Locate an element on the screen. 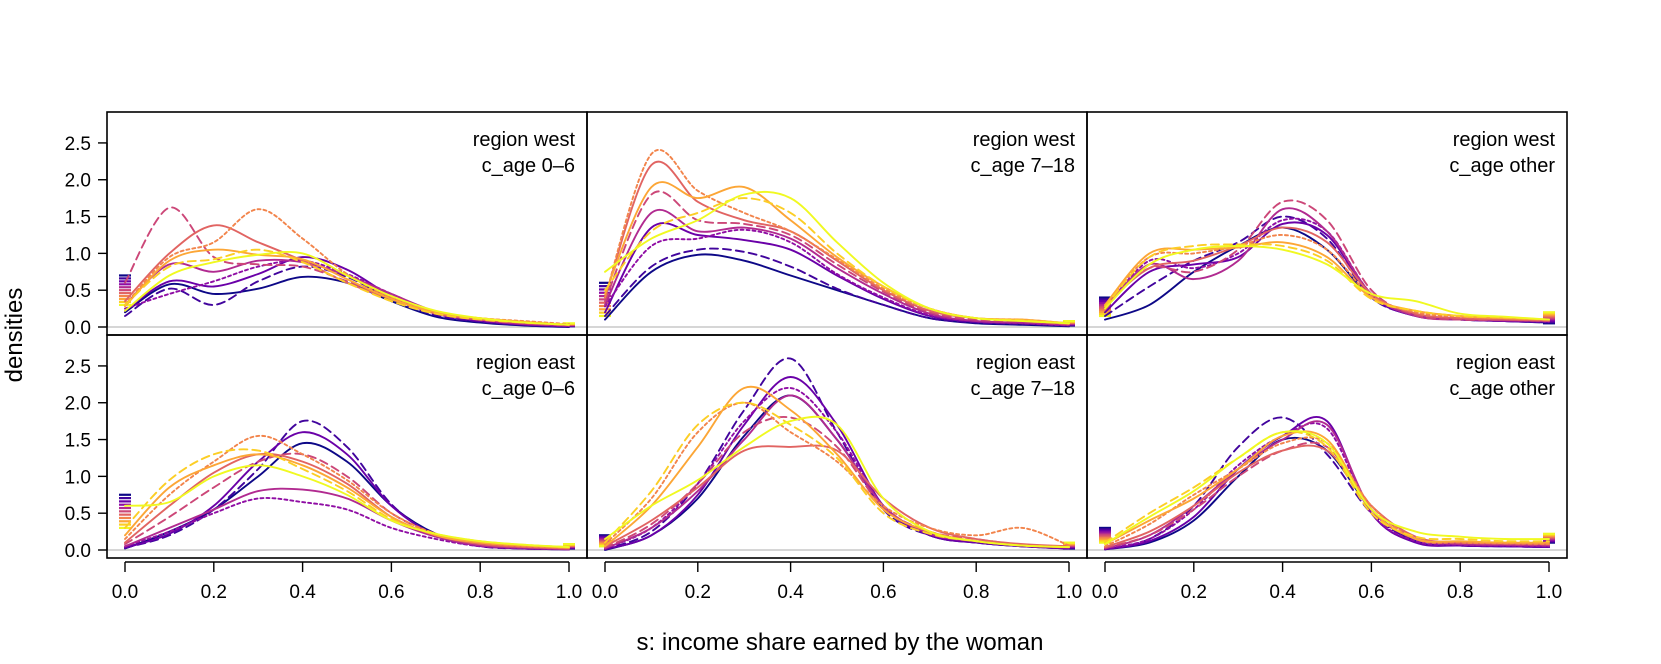 This screenshot has width=1661, height=664. panel-r2-c3-frame is located at coordinates (1327, 446).